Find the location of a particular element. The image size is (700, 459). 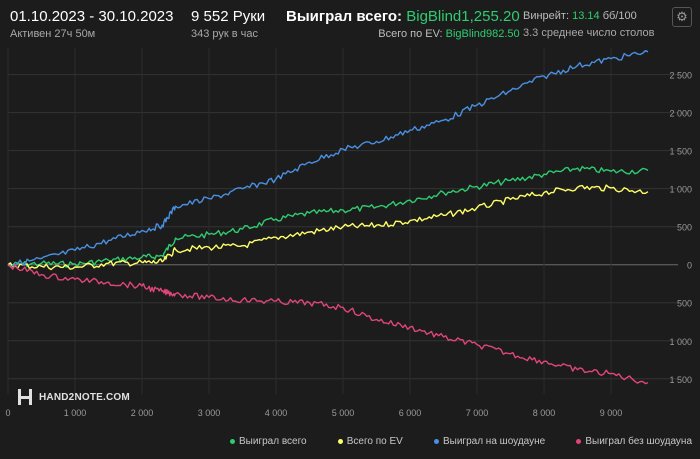

y-tick-label: 0 is located at coordinates (689, 266).